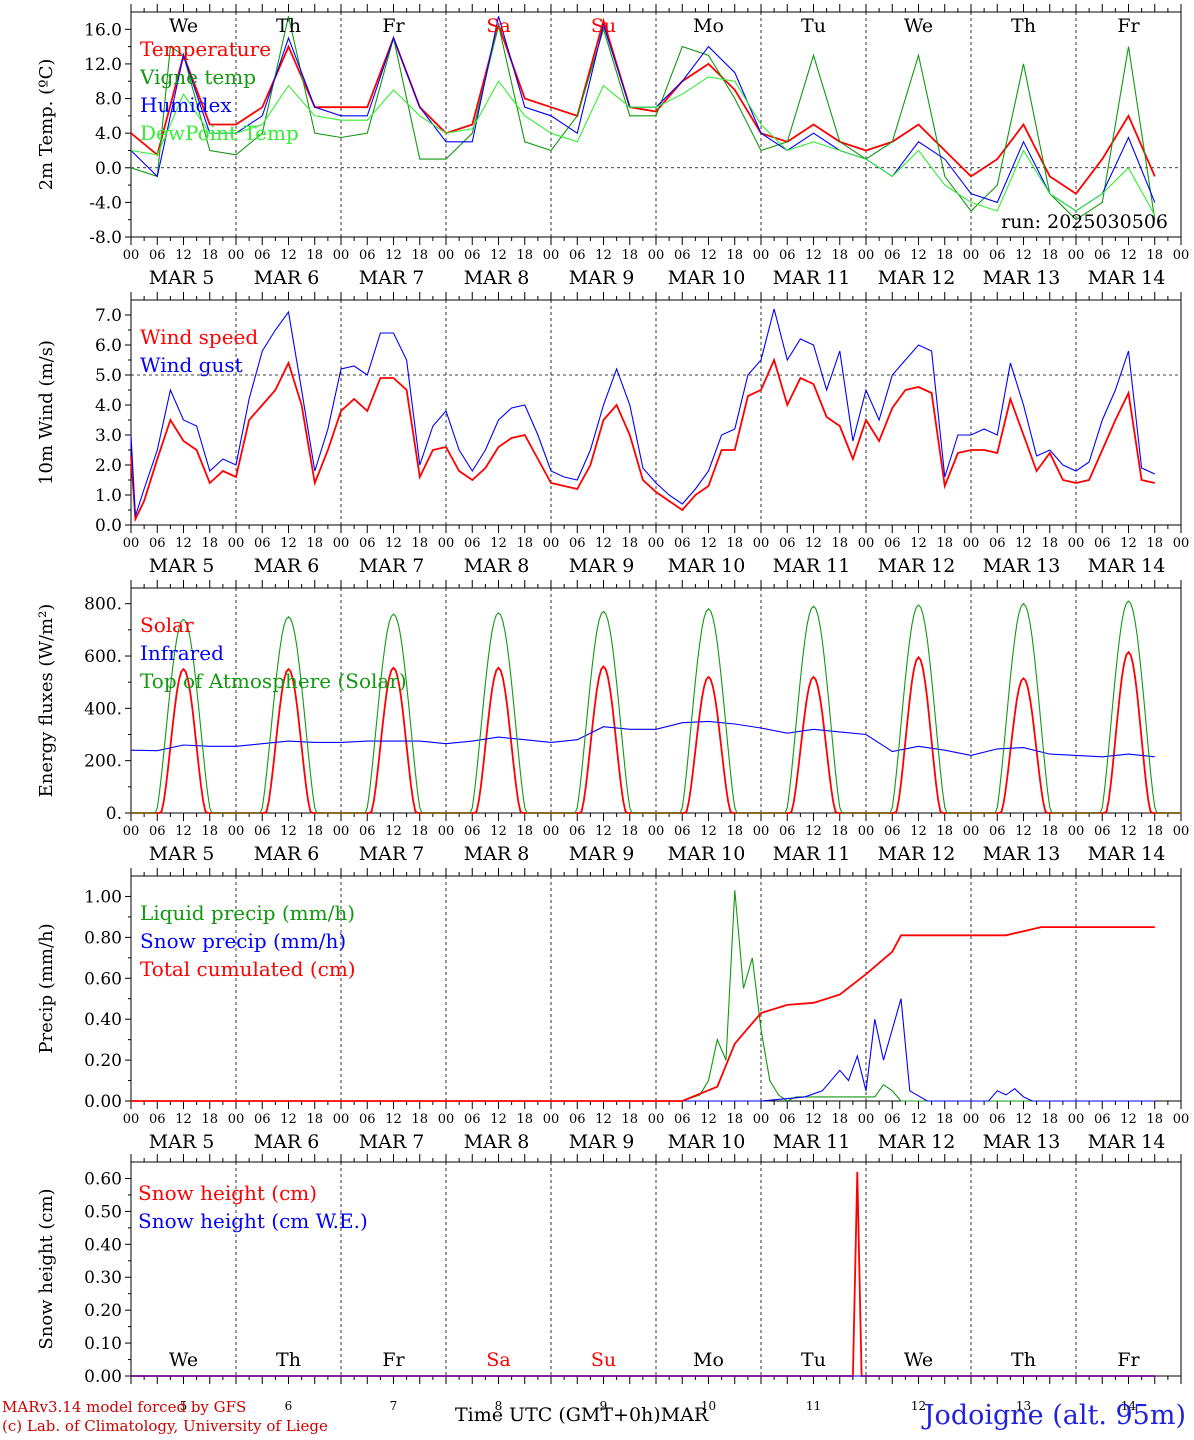 The width and height of the screenshot is (1194, 1440). What do you see at coordinates (581, 1415) in the screenshot?
I see `x-axis-title: Time UTC (GMT+0h)MAR` at bounding box center [581, 1415].